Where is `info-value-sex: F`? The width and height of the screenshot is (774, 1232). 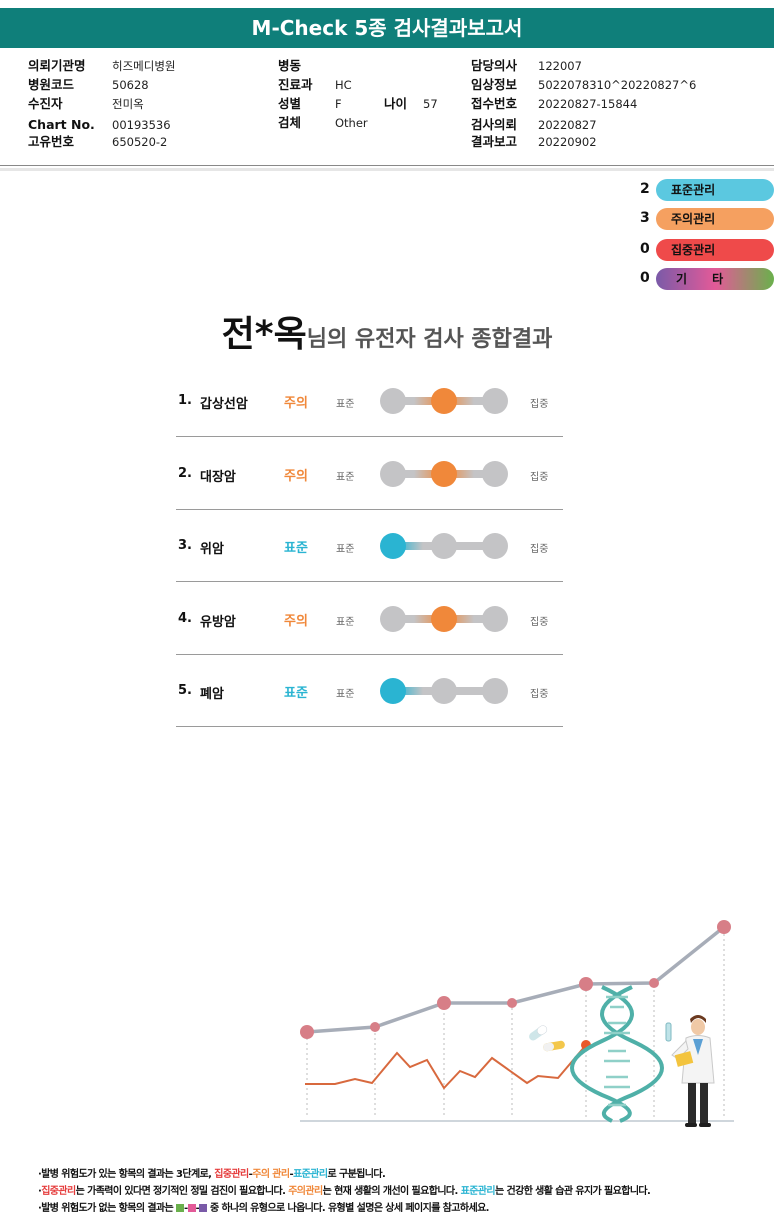
info-value-sex: F is located at coordinates (338, 104).